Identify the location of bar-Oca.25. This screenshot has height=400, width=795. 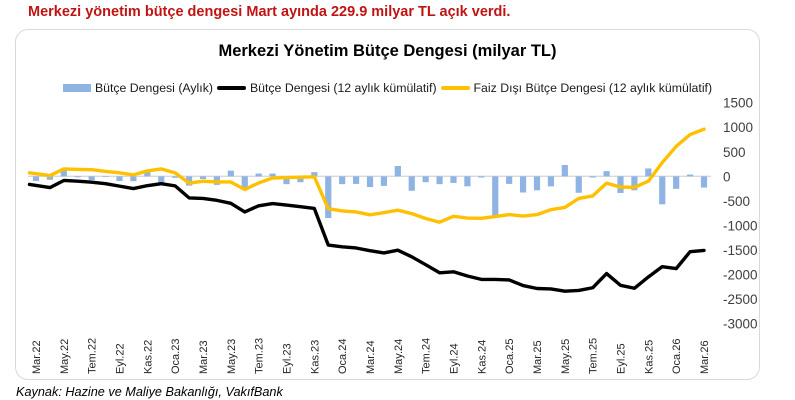
(509, 180).